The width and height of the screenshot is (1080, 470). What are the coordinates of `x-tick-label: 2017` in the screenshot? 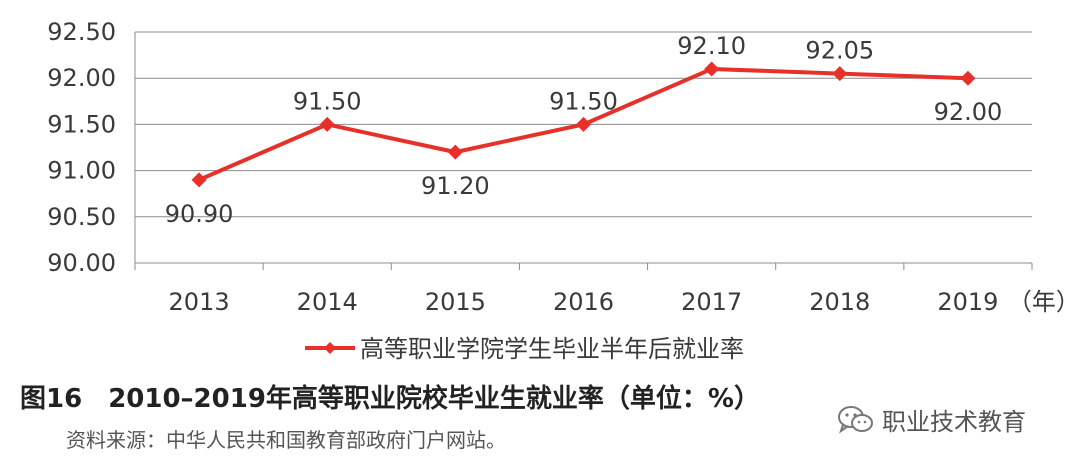 It's located at (711, 302).